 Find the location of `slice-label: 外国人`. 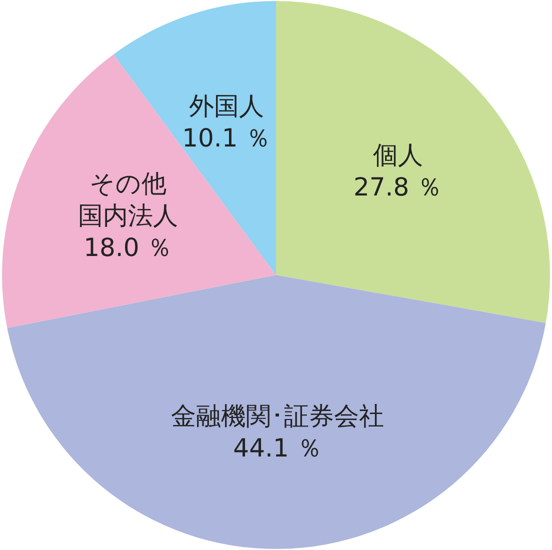

slice-label: 外国人 is located at coordinates (226, 106).